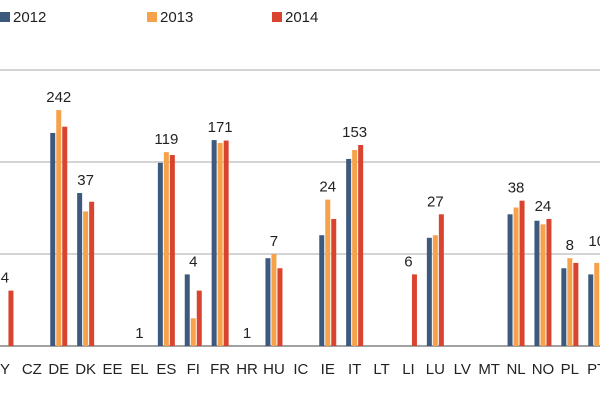  What do you see at coordinates (247, 369) in the screenshot?
I see `x-tick-label: HR` at bounding box center [247, 369].